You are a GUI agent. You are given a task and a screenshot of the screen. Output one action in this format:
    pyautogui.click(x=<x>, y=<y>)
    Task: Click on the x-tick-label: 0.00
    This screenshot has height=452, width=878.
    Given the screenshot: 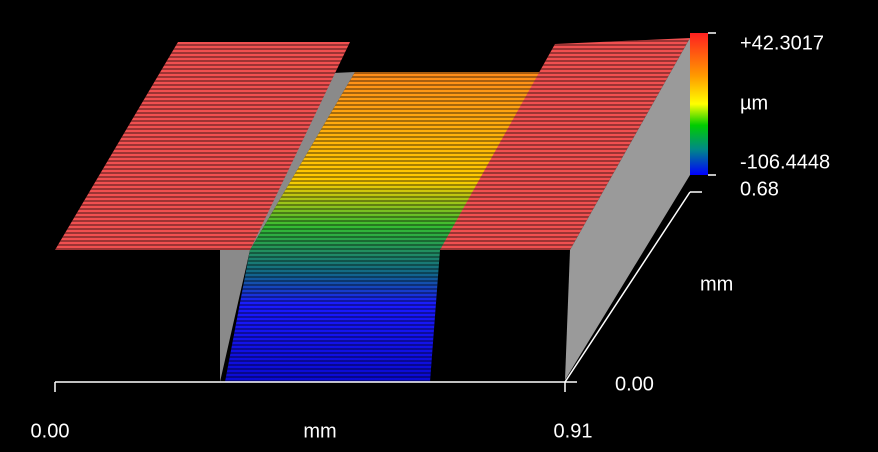 What is the action you would take?
    pyautogui.click(x=50, y=431)
    